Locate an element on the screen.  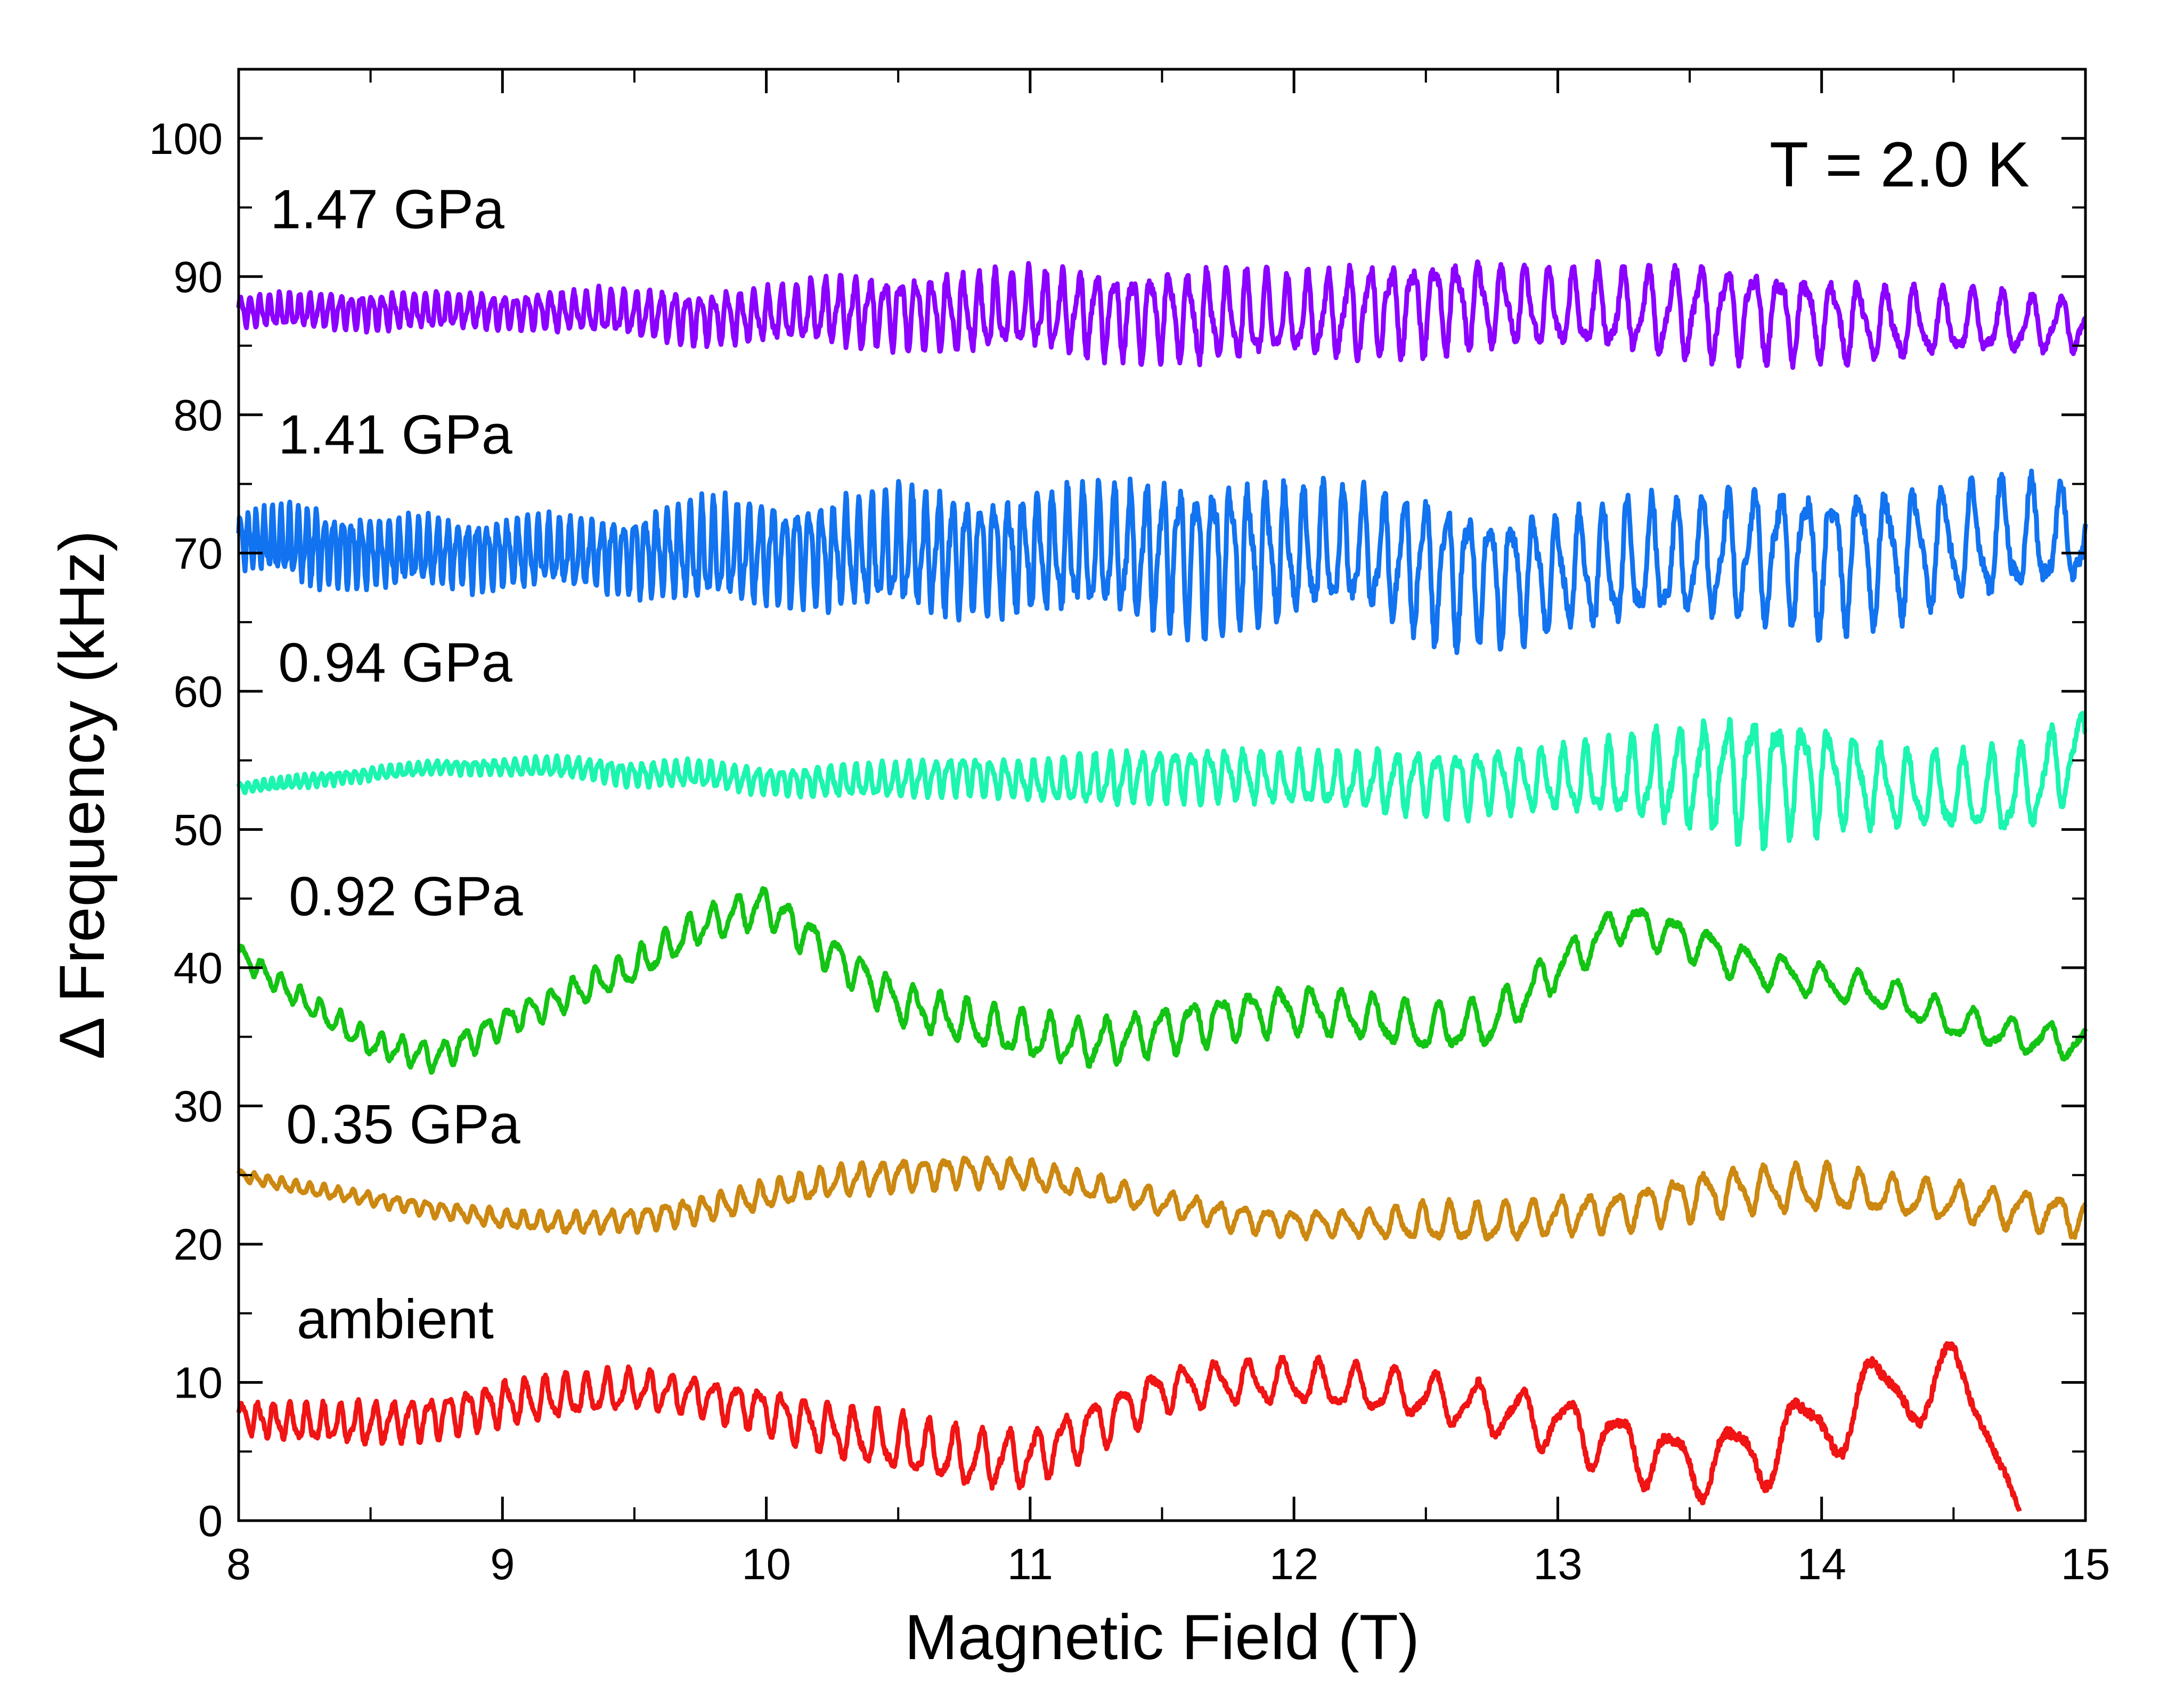
x-tick-label: 11 is located at coordinates (1030, 1564).